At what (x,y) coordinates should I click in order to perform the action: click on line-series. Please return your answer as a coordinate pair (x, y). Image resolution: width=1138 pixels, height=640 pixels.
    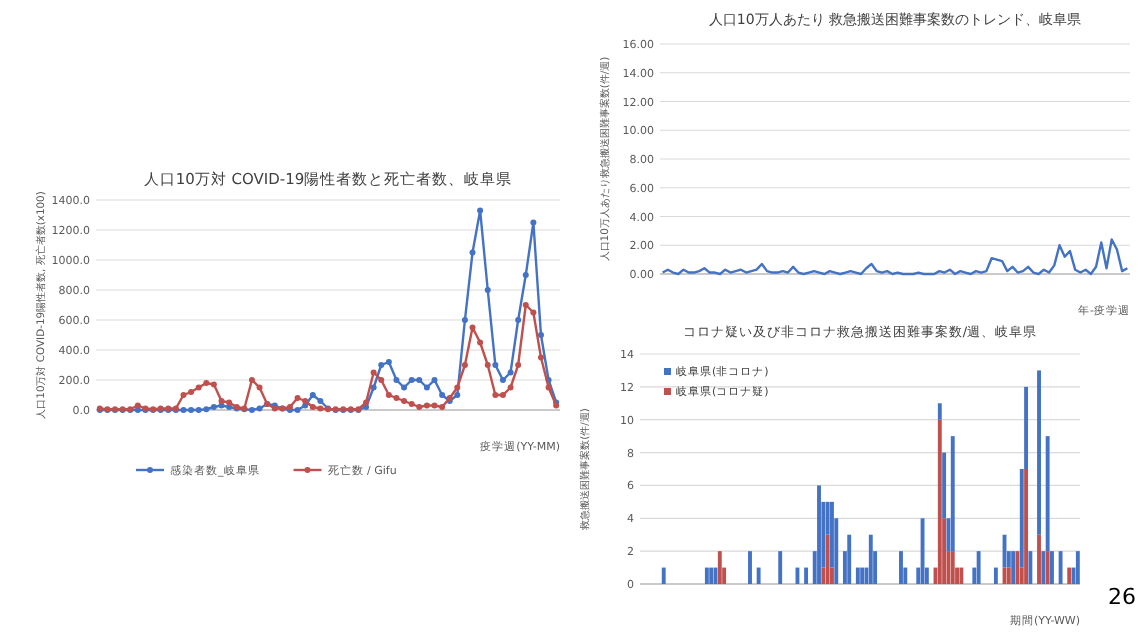
    Looking at the image, I should click on (895, 257).